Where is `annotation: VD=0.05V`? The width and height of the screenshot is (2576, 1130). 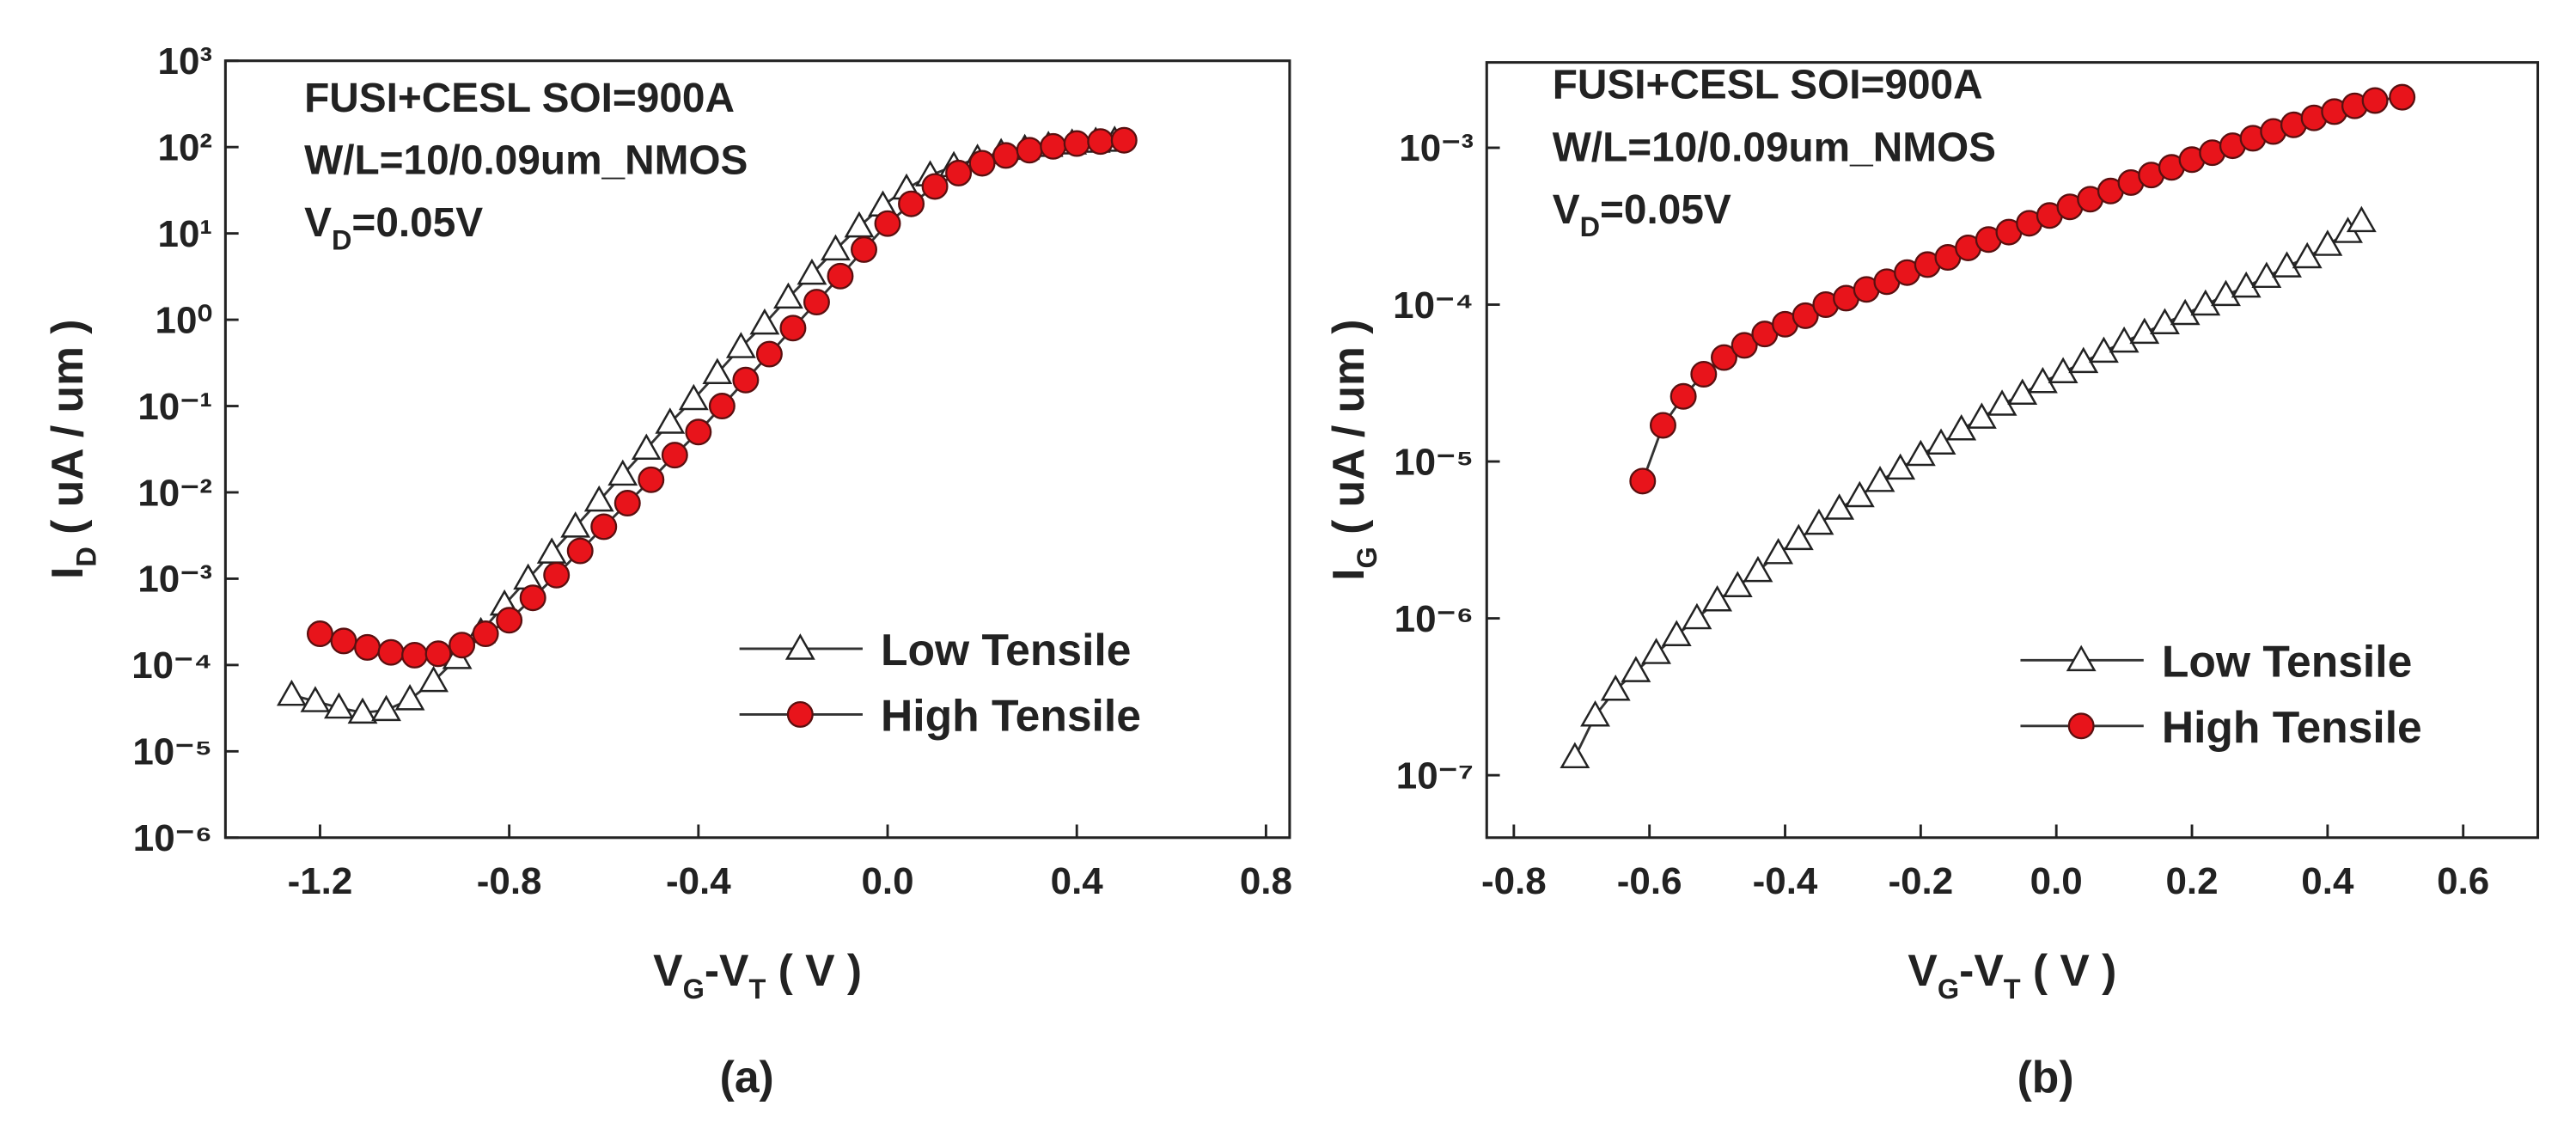
annotation: VD=0.05V is located at coordinates (393, 227).